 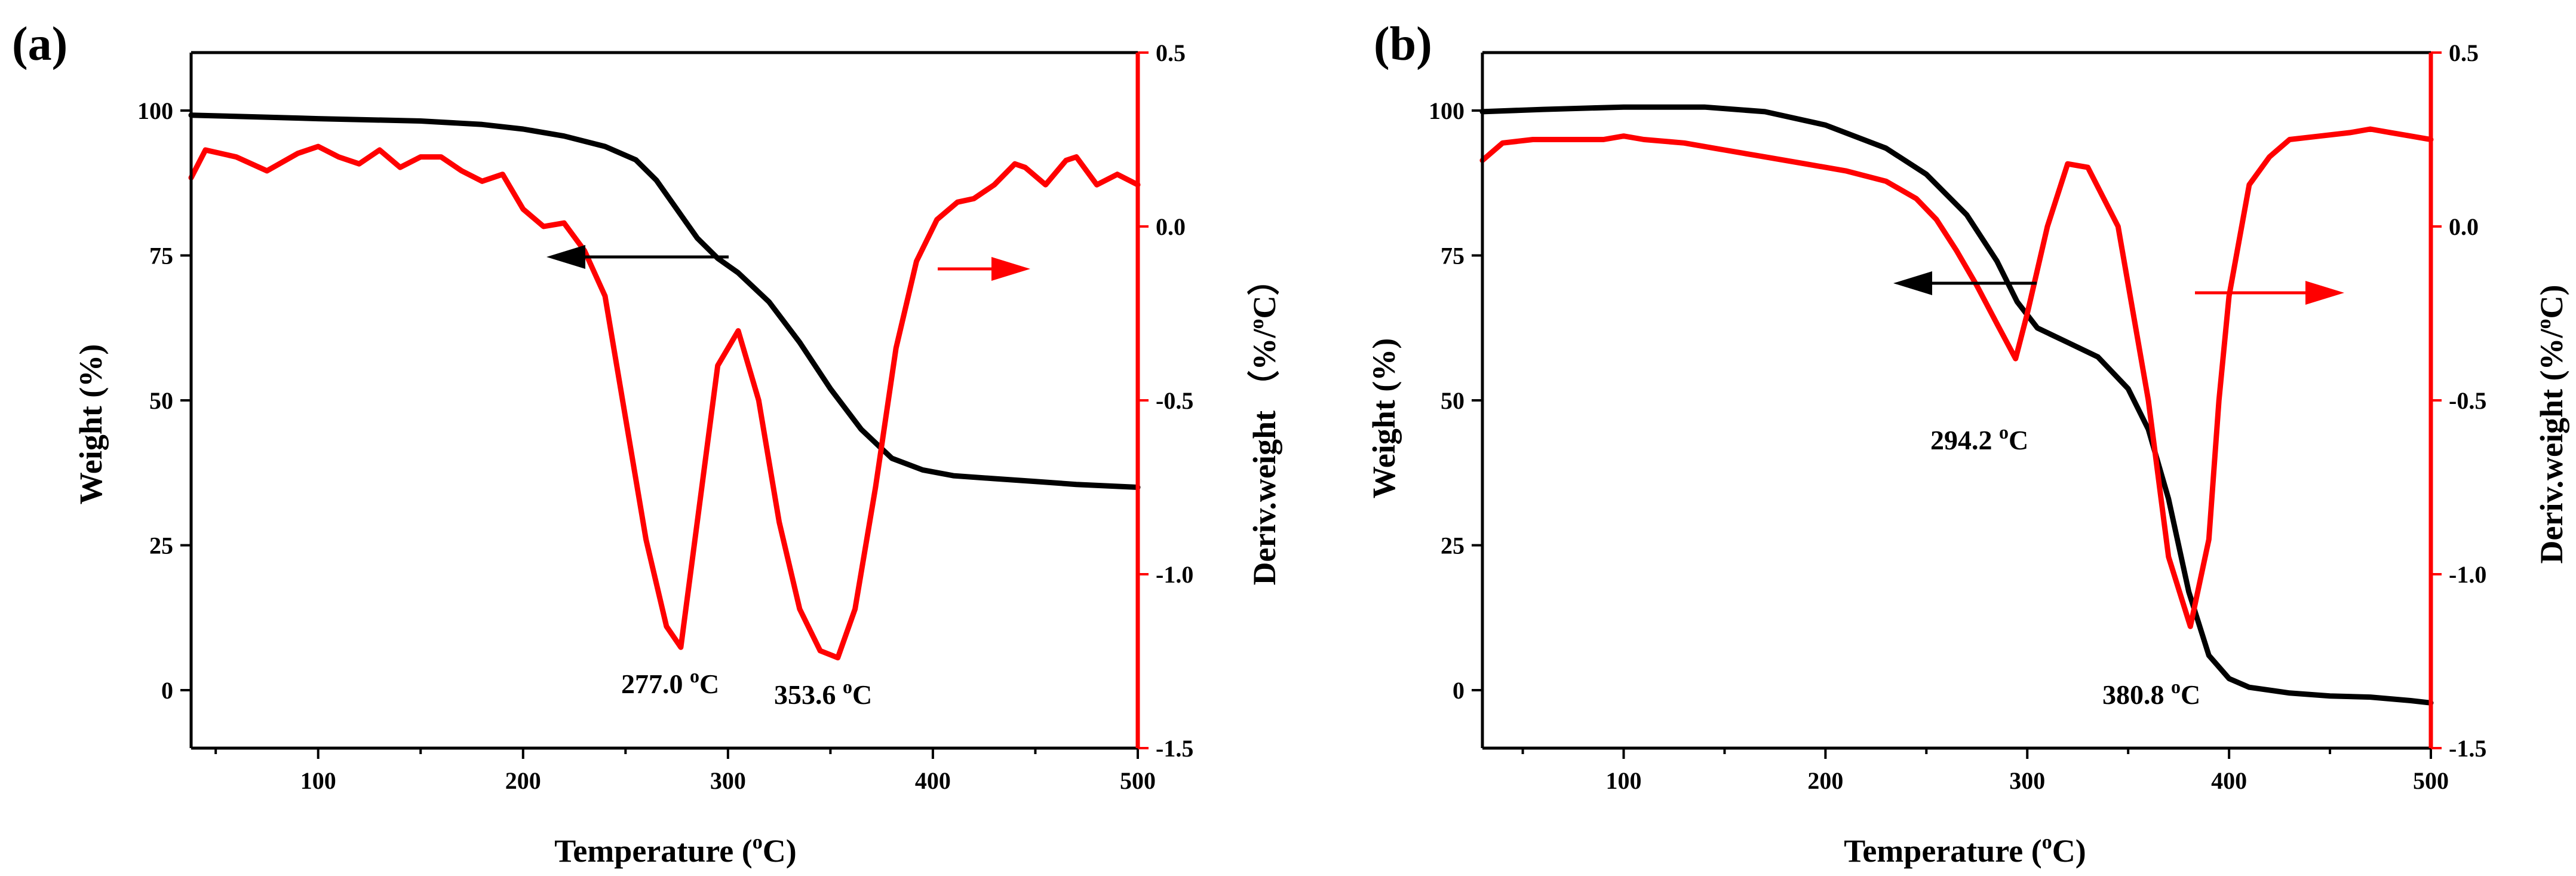 I want to click on panel-a-arrow-right, so click(x=984, y=269).